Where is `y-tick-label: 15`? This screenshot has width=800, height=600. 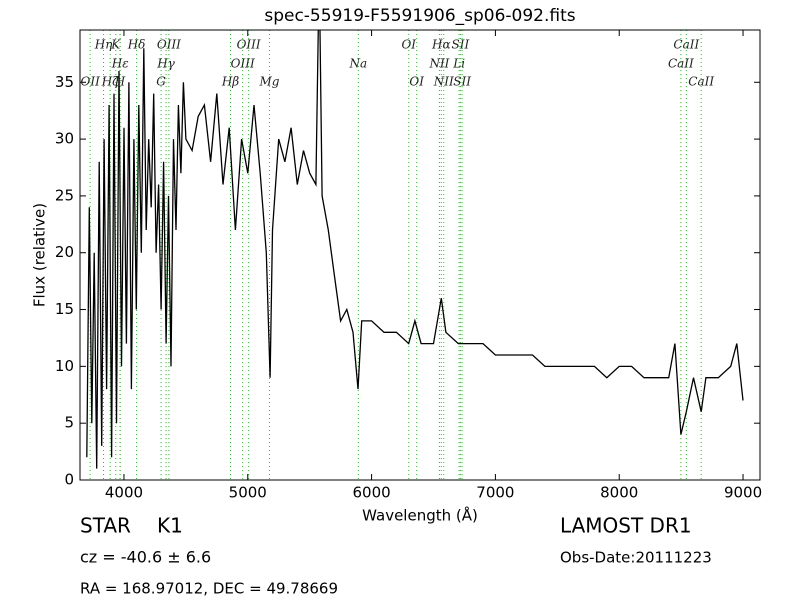
y-tick-label: 15 is located at coordinates (64, 309).